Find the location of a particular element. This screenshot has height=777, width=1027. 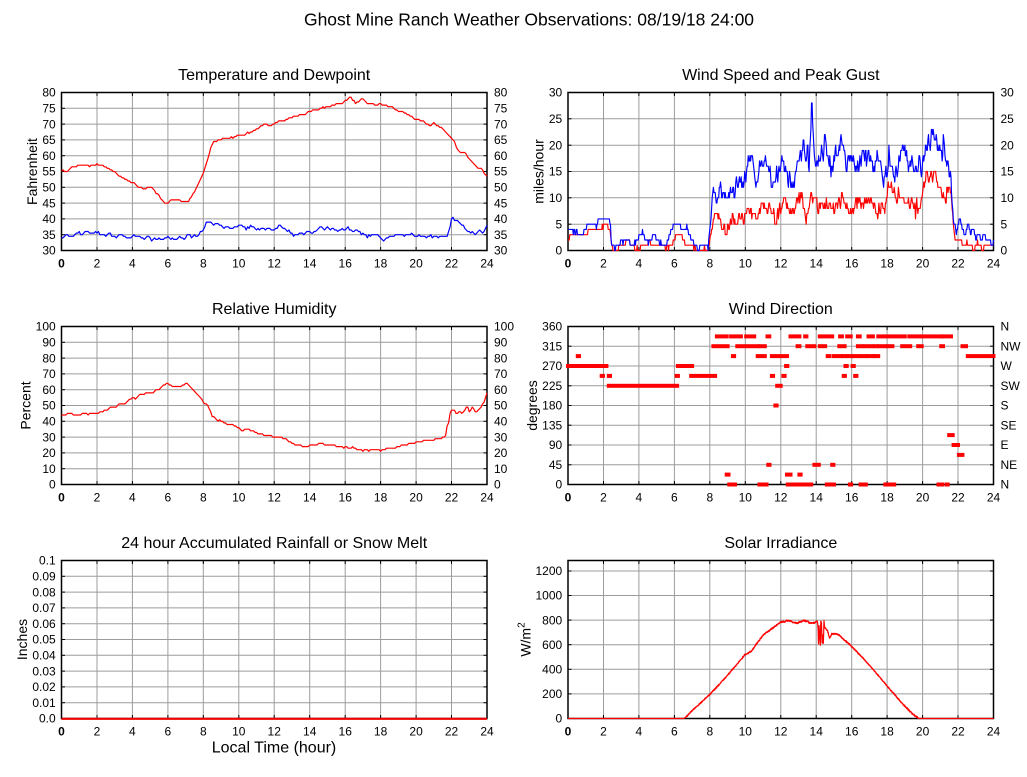

svg-text: W is located at coordinates (1007, 366).